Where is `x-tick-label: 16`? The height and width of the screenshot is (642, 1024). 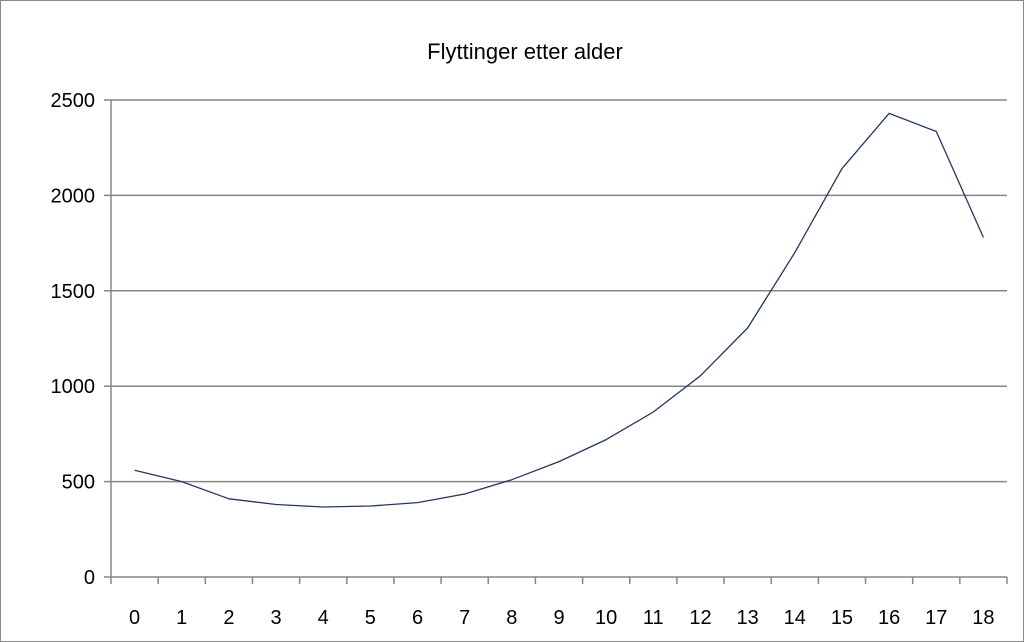
x-tick-label: 16 is located at coordinates (889, 618).